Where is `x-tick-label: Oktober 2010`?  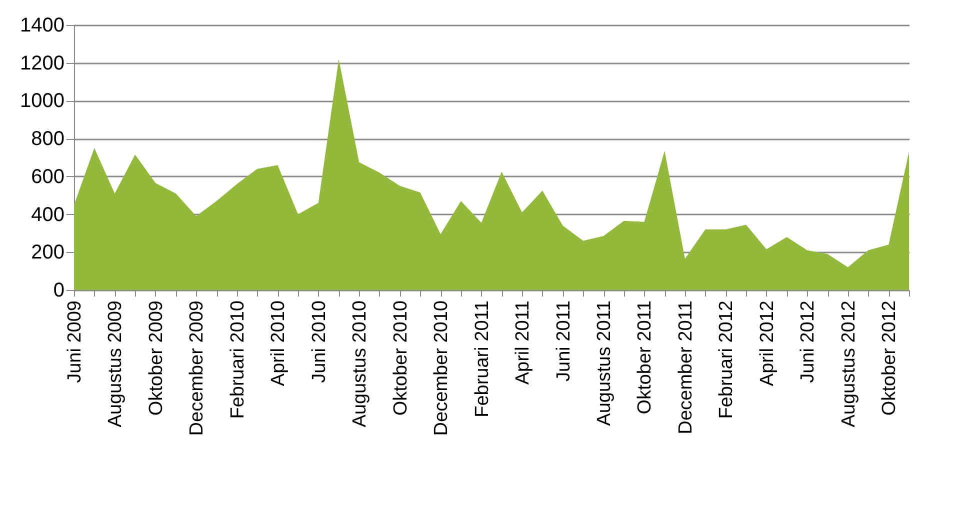 x-tick-label: Oktober 2010 is located at coordinates (401, 358).